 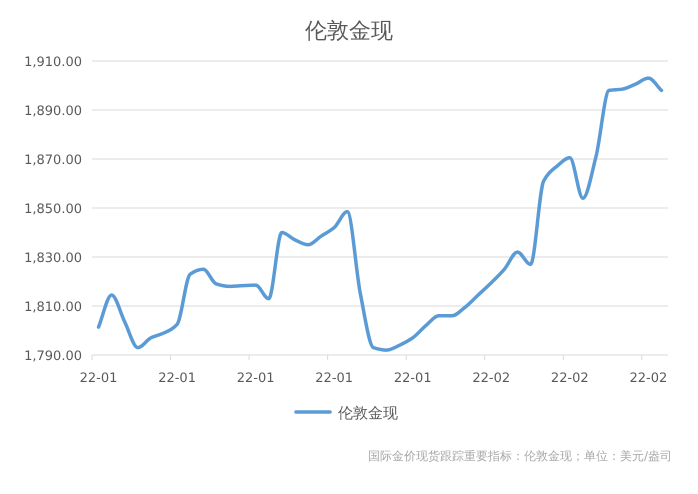 What do you see at coordinates (53, 160) in the screenshot?
I see `y-tick-label: 1,870.00` at bounding box center [53, 160].